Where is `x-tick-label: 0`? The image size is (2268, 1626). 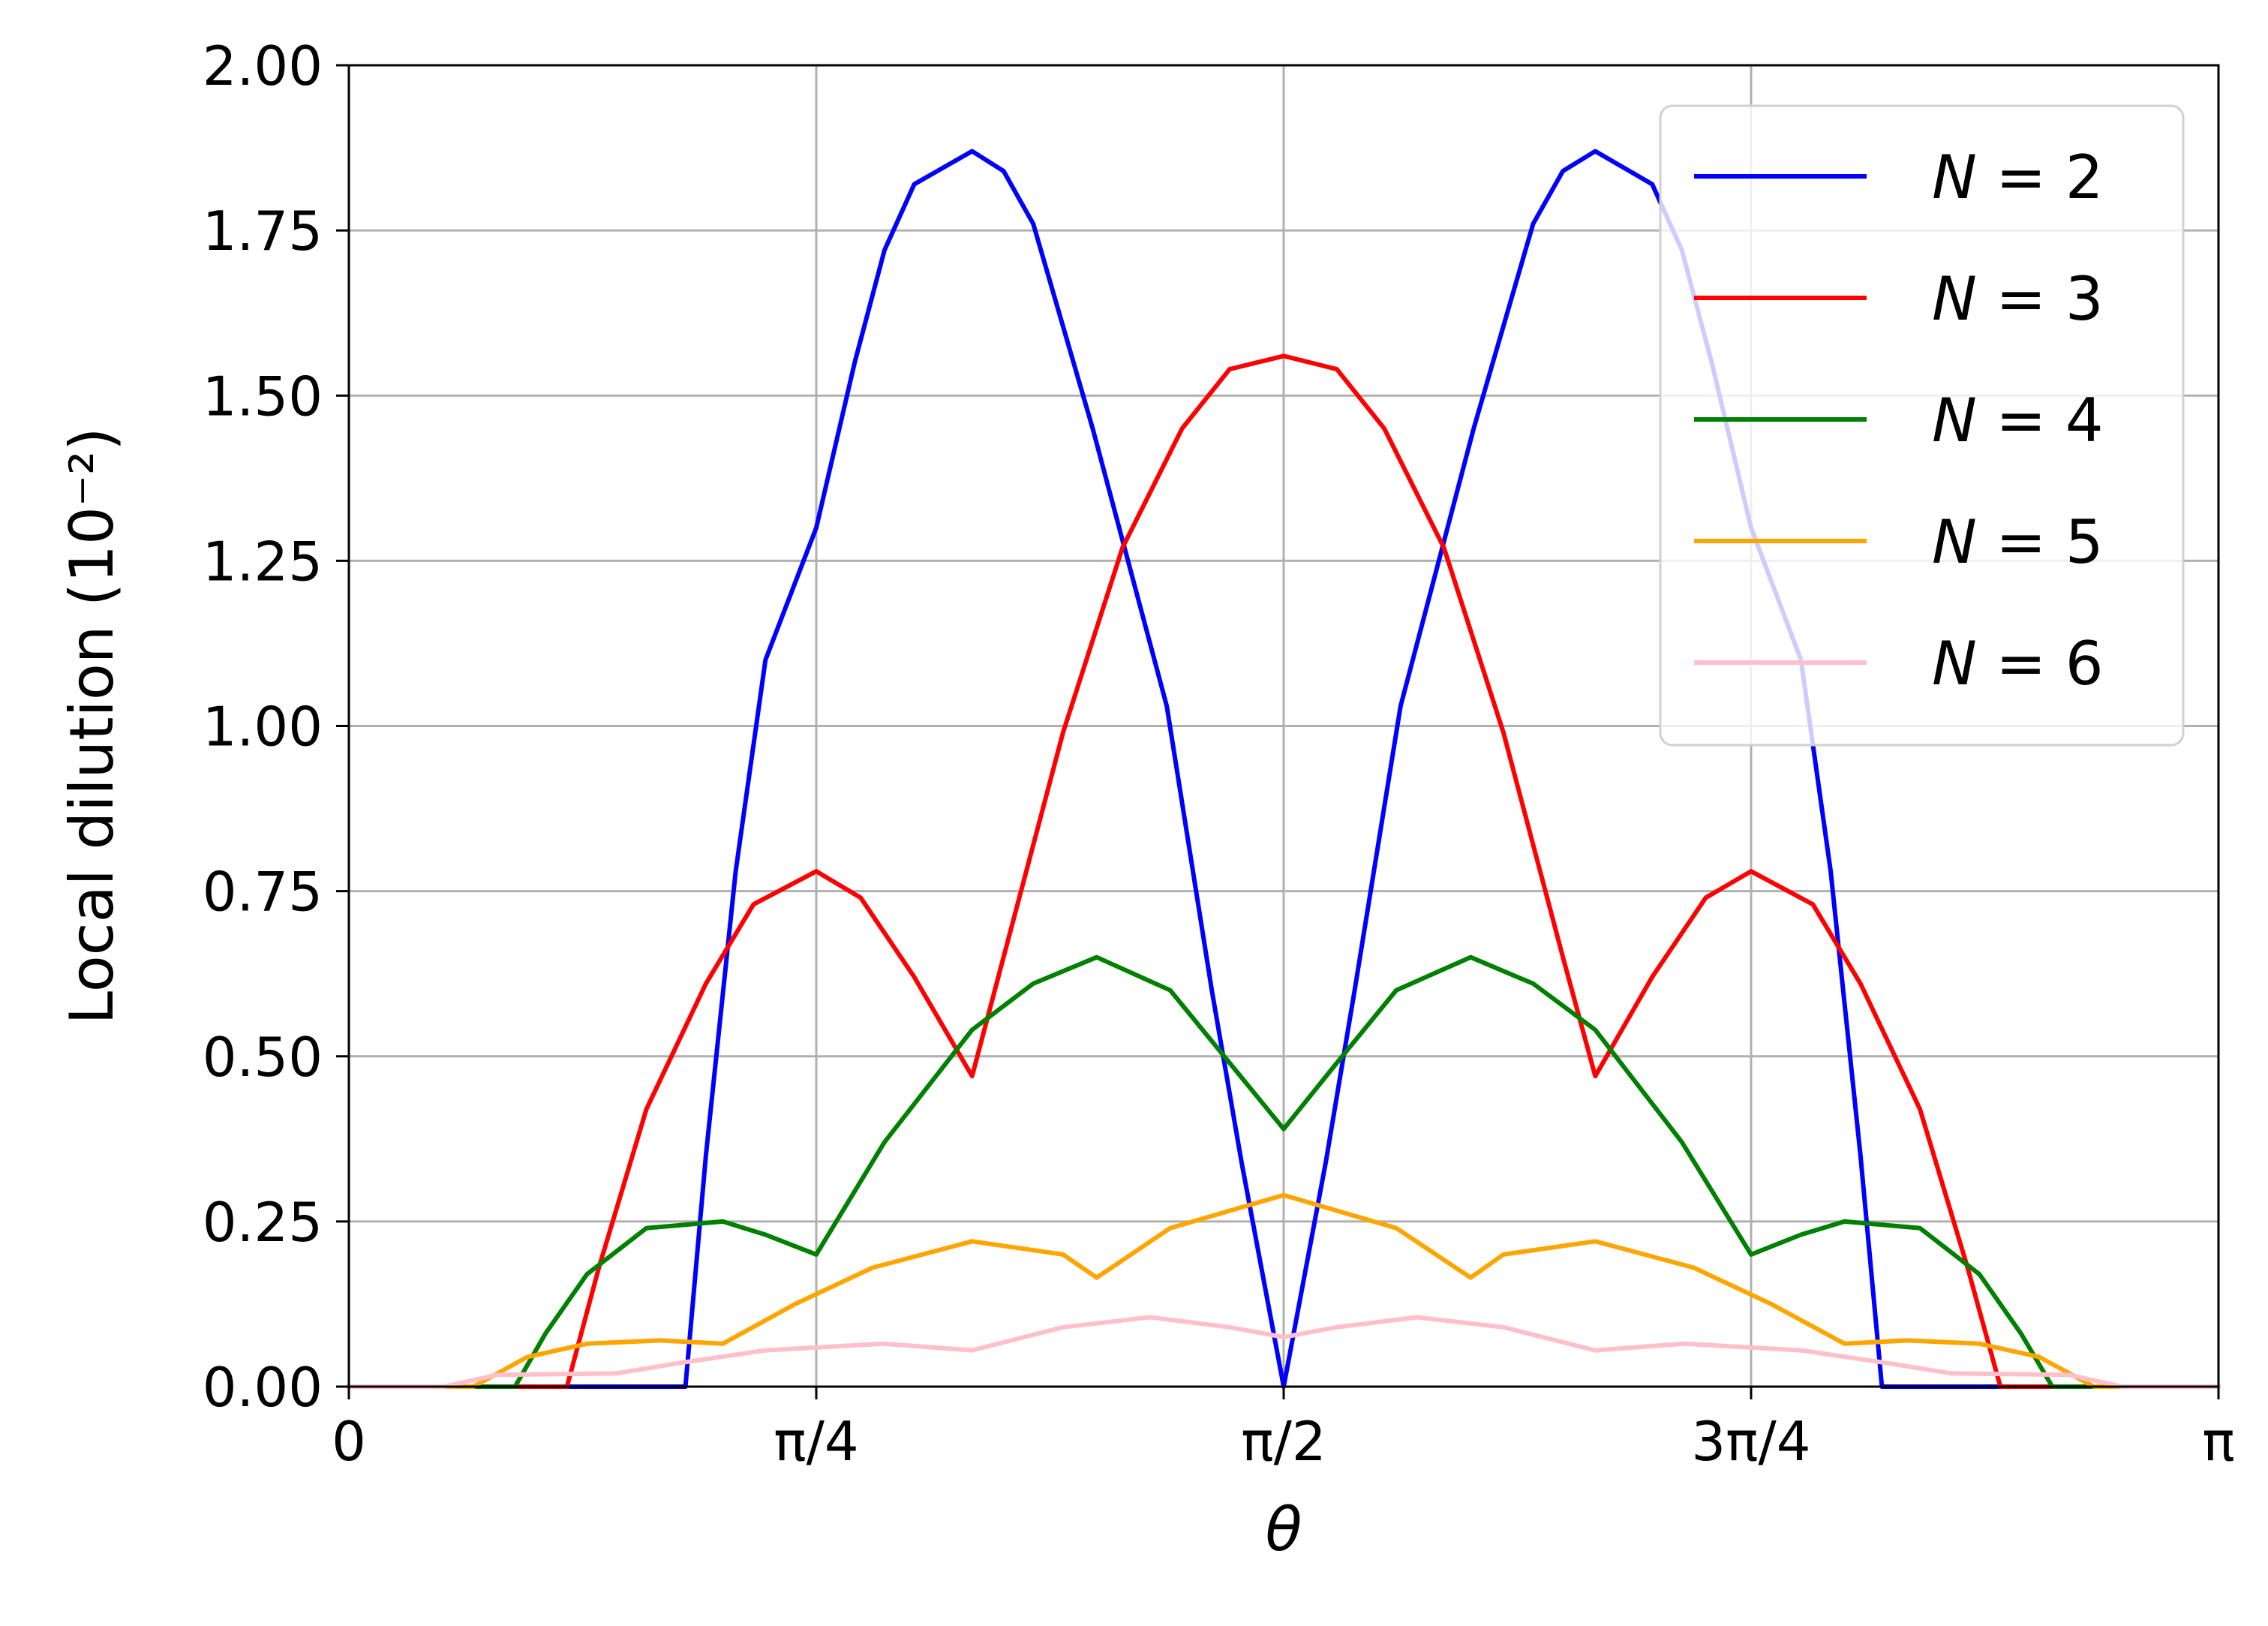
x-tick-label: 0 is located at coordinates (349, 1441).